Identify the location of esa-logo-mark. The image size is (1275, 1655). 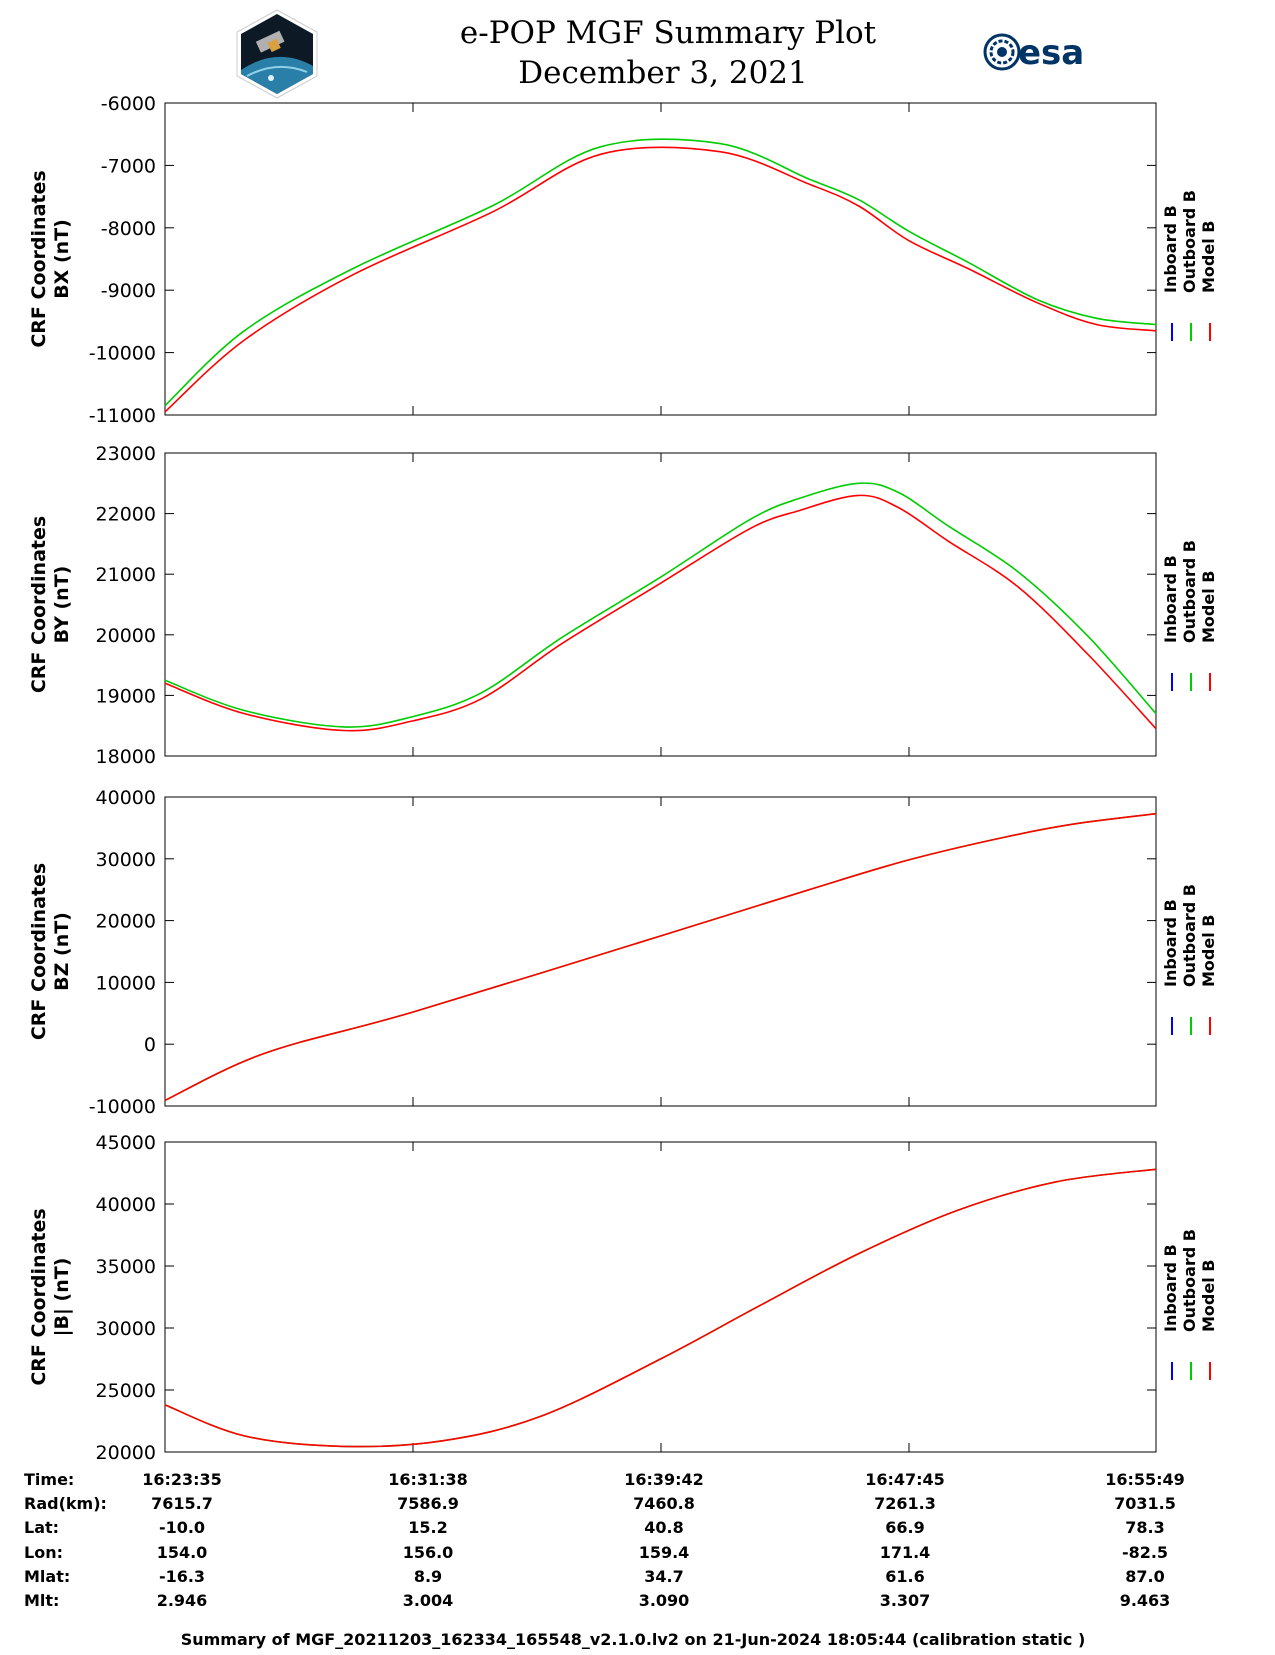
(1002, 52).